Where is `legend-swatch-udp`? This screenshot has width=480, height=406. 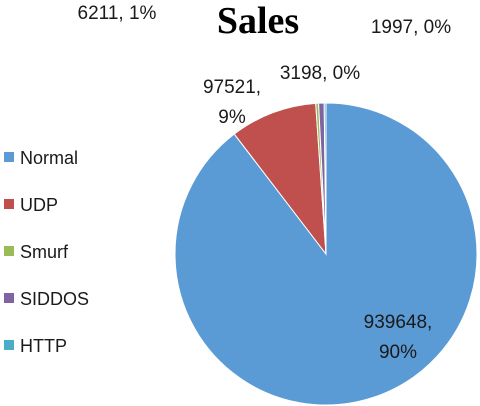
legend-swatch-udp is located at coordinates (9, 204).